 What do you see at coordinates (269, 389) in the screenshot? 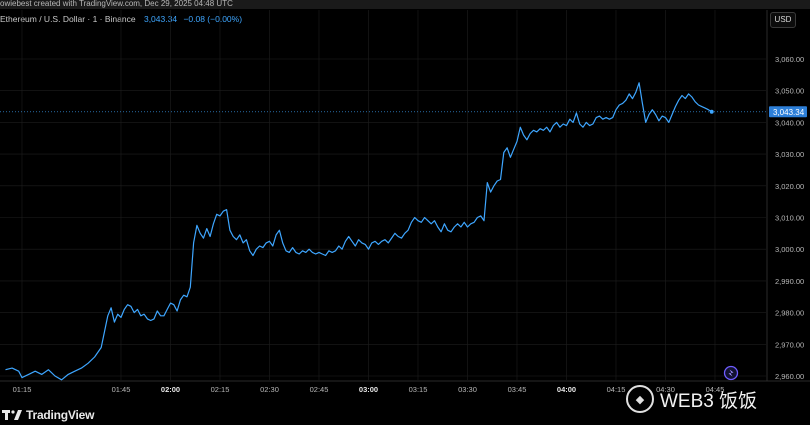
I see `x-tick-label: 02:30` at bounding box center [269, 389].